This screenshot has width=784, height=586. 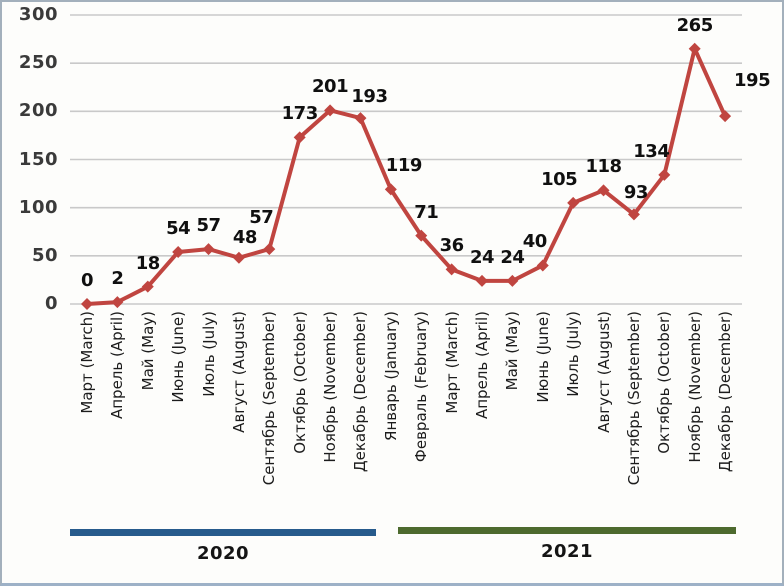 I want to click on data-point-label: 105, so click(x=559, y=179).